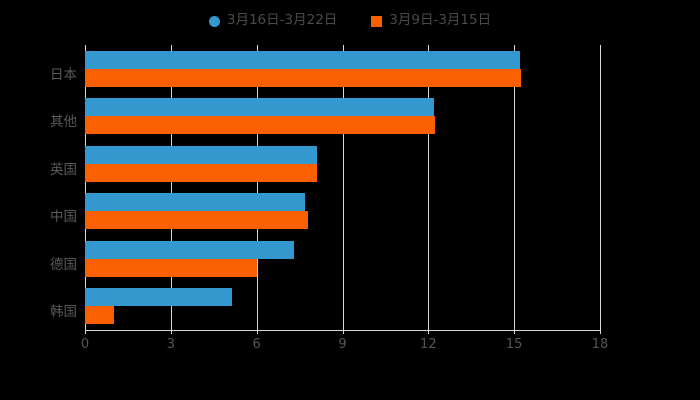  I want to click on category-label-5: 韩国, so click(63, 312).